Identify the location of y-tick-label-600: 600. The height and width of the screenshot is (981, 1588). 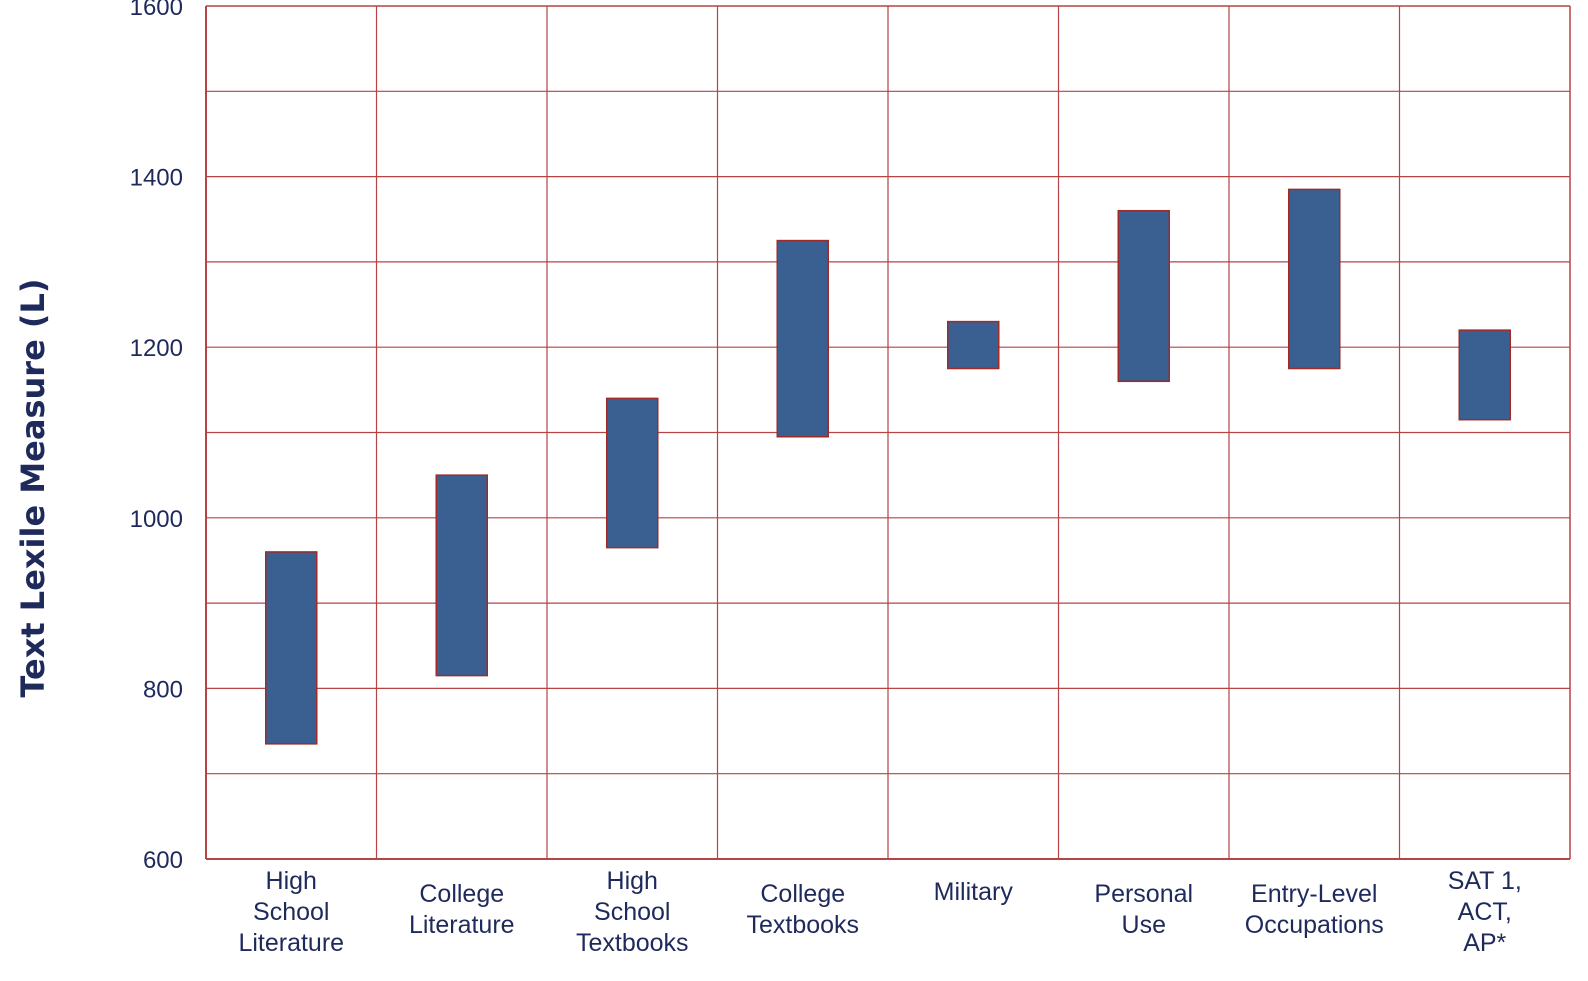
(163, 860).